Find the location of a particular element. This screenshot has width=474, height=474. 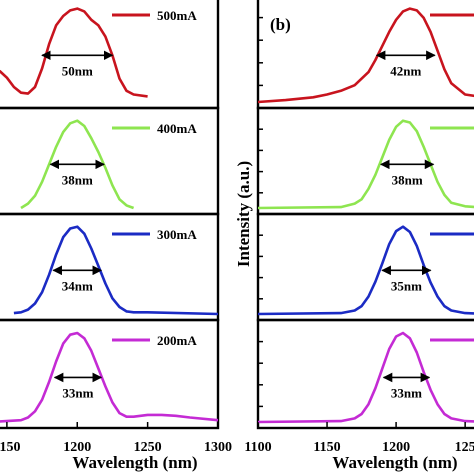

x-tick-label: 1300 is located at coordinates (218, 447).